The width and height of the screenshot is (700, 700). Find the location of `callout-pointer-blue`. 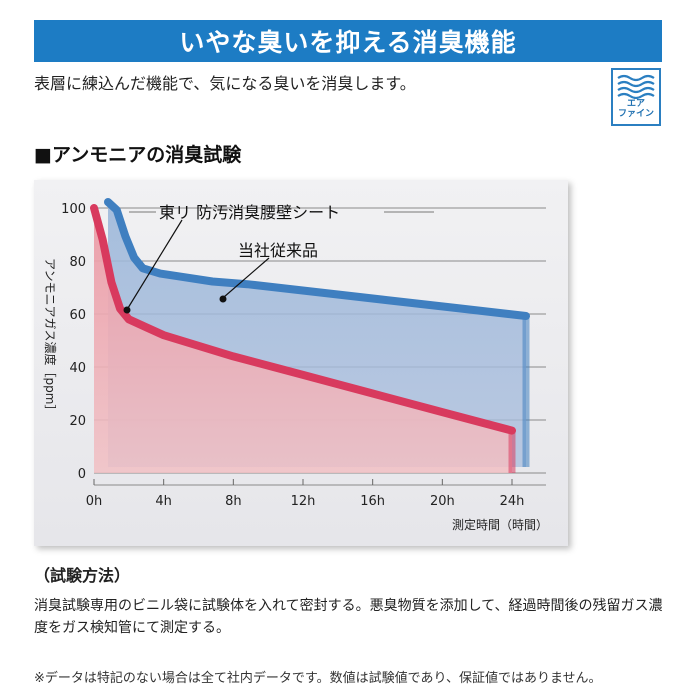

callout-pointer-blue is located at coordinates (246, 277).